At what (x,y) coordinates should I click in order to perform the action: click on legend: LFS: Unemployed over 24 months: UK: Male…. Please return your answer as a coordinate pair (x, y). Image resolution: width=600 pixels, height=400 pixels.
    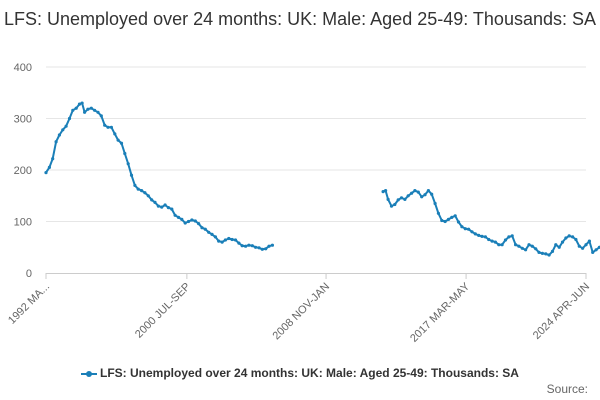
    Looking at the image, I should click on (300, 373).